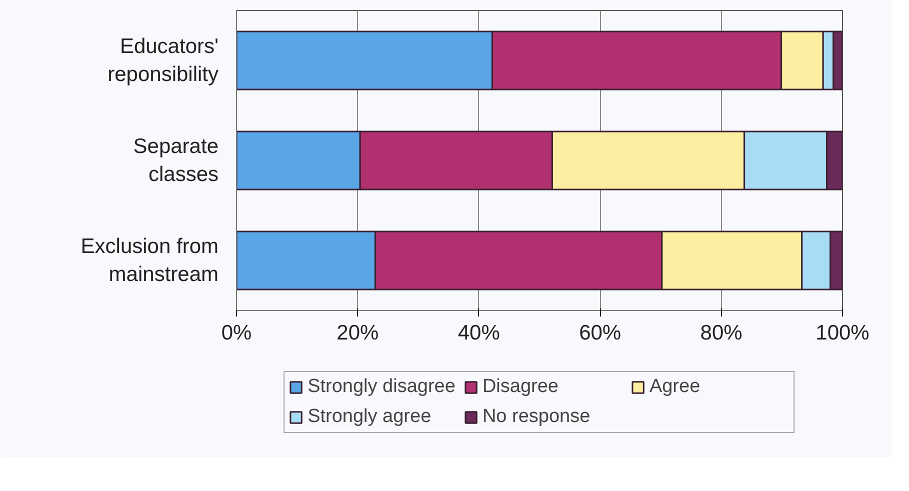 Image resolution: width=909 pixels, height=491 pixels. Describe the element at coordinates (370, 417) in the screenshot. I see `legend-label: Strongly agree` at that location.